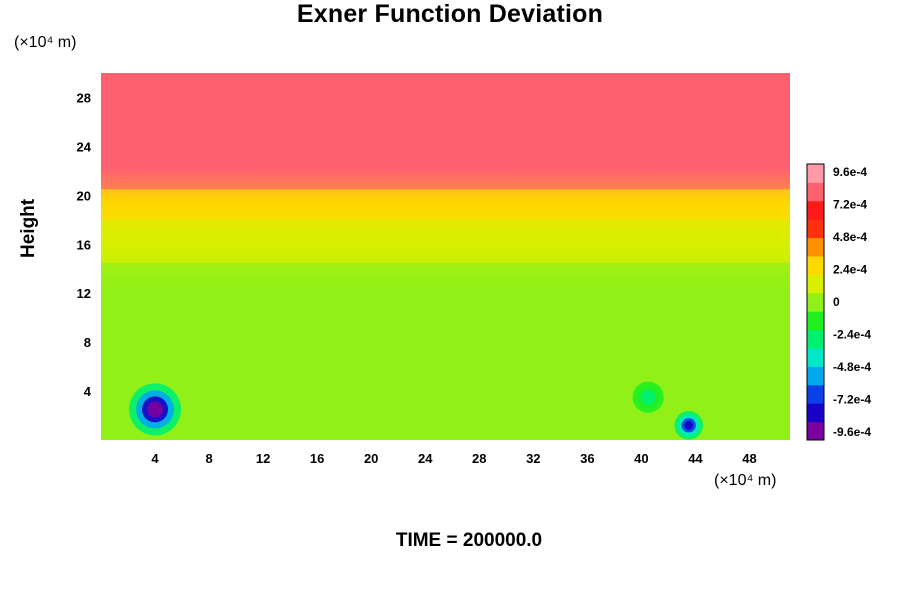  Describe the element at coordinates (852, 400) in the screenshot. I see `colorbar-tick-label: -7.2e-4` at that location.